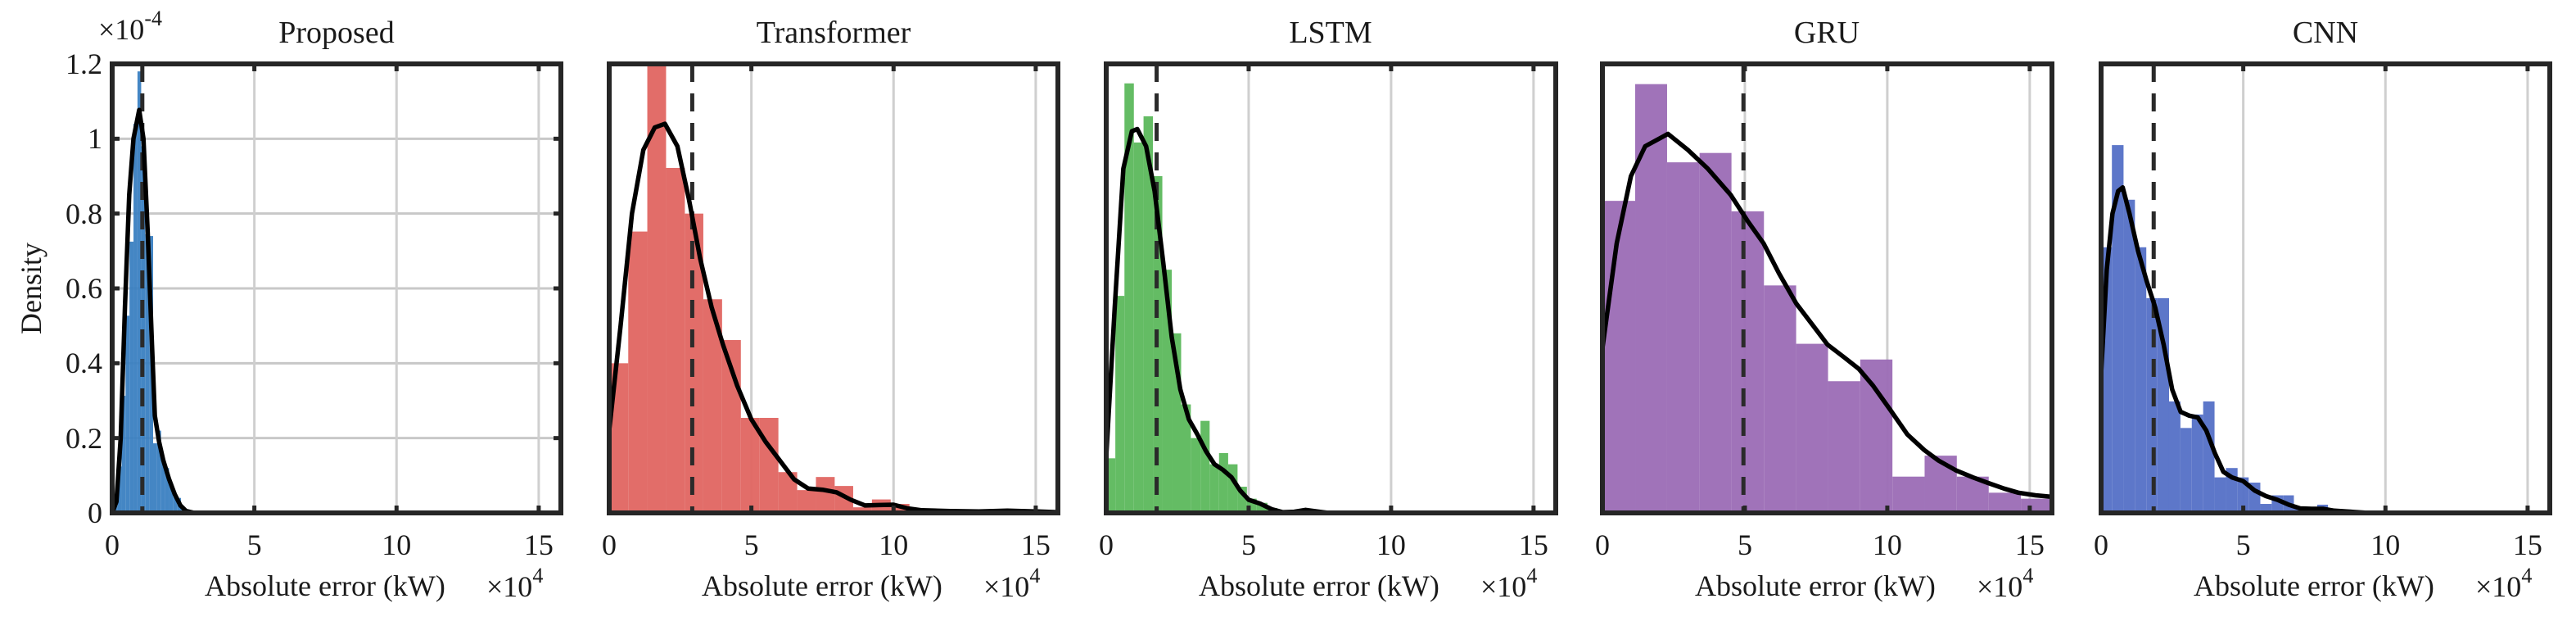 The height and width of the screenshot is (635, 2576). I want to click on panel-title: CNN, so click(2325, 33).